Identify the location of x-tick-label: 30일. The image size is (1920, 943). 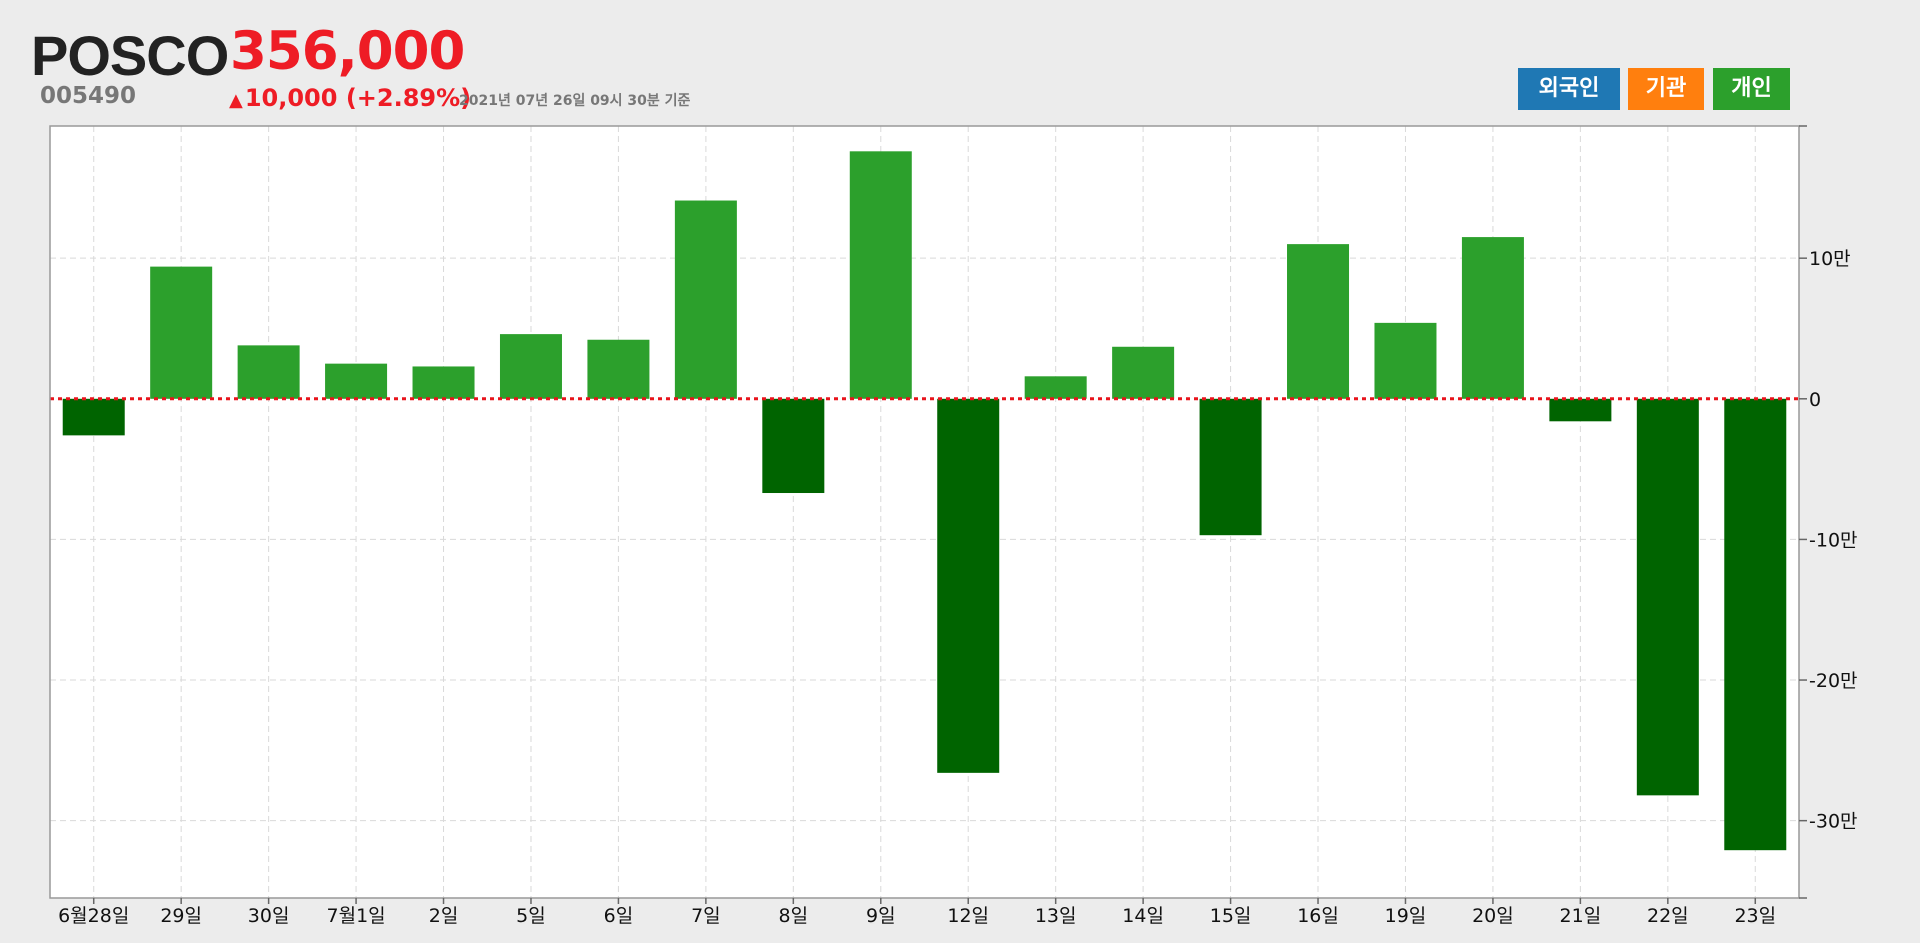
(269, 916).